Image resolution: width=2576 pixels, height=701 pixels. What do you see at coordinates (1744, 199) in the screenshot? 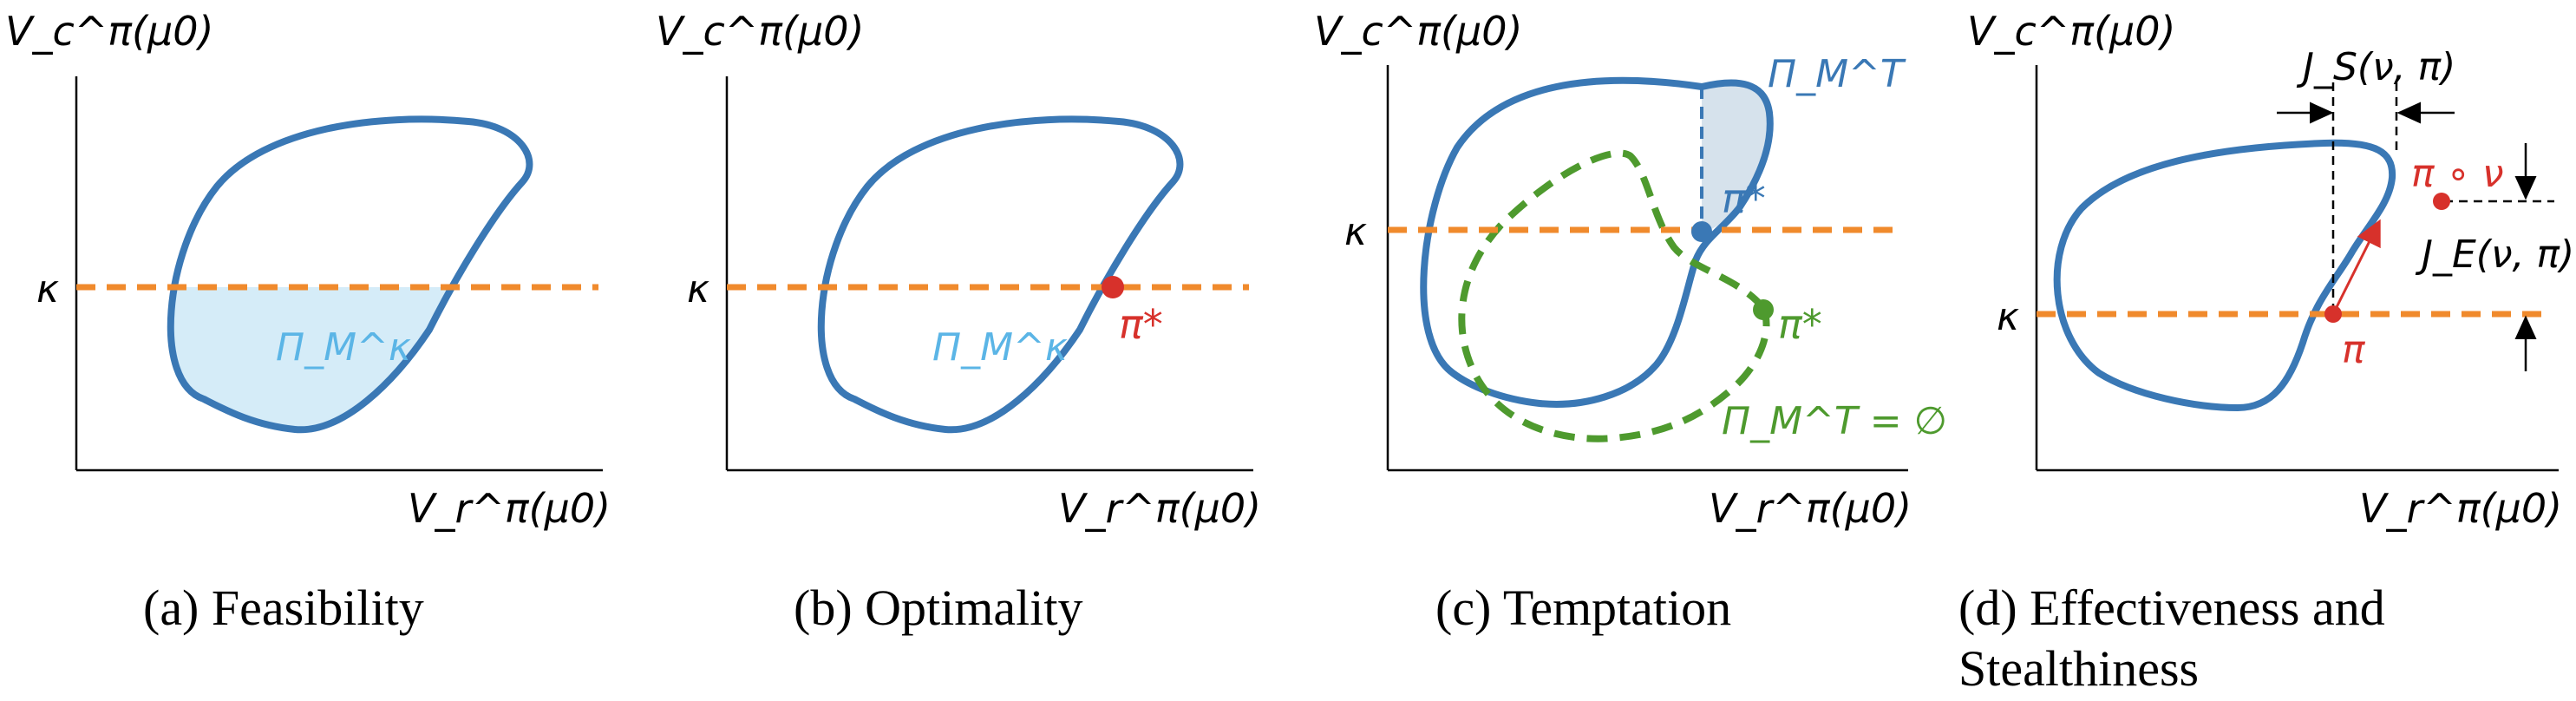
I see `optimal-point-blue-label: π*` at bounding box center [1744, 199].